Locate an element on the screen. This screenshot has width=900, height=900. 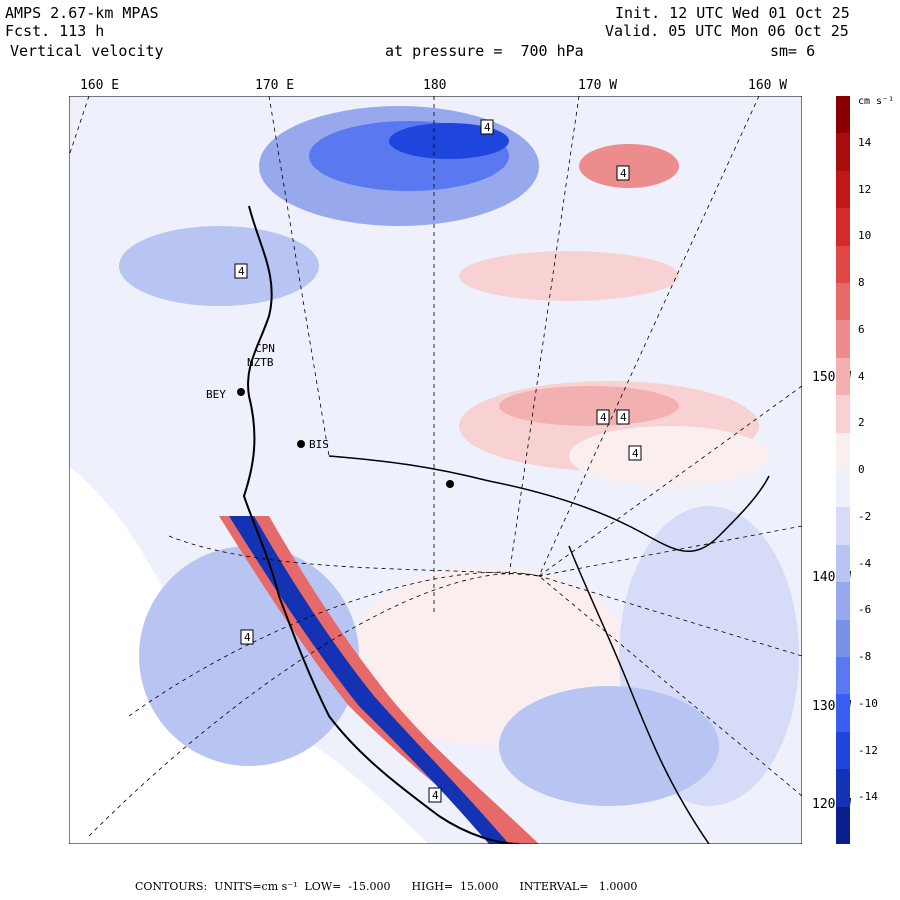
colorbar-tick-label: 14 is located at coordinates (865, 142).